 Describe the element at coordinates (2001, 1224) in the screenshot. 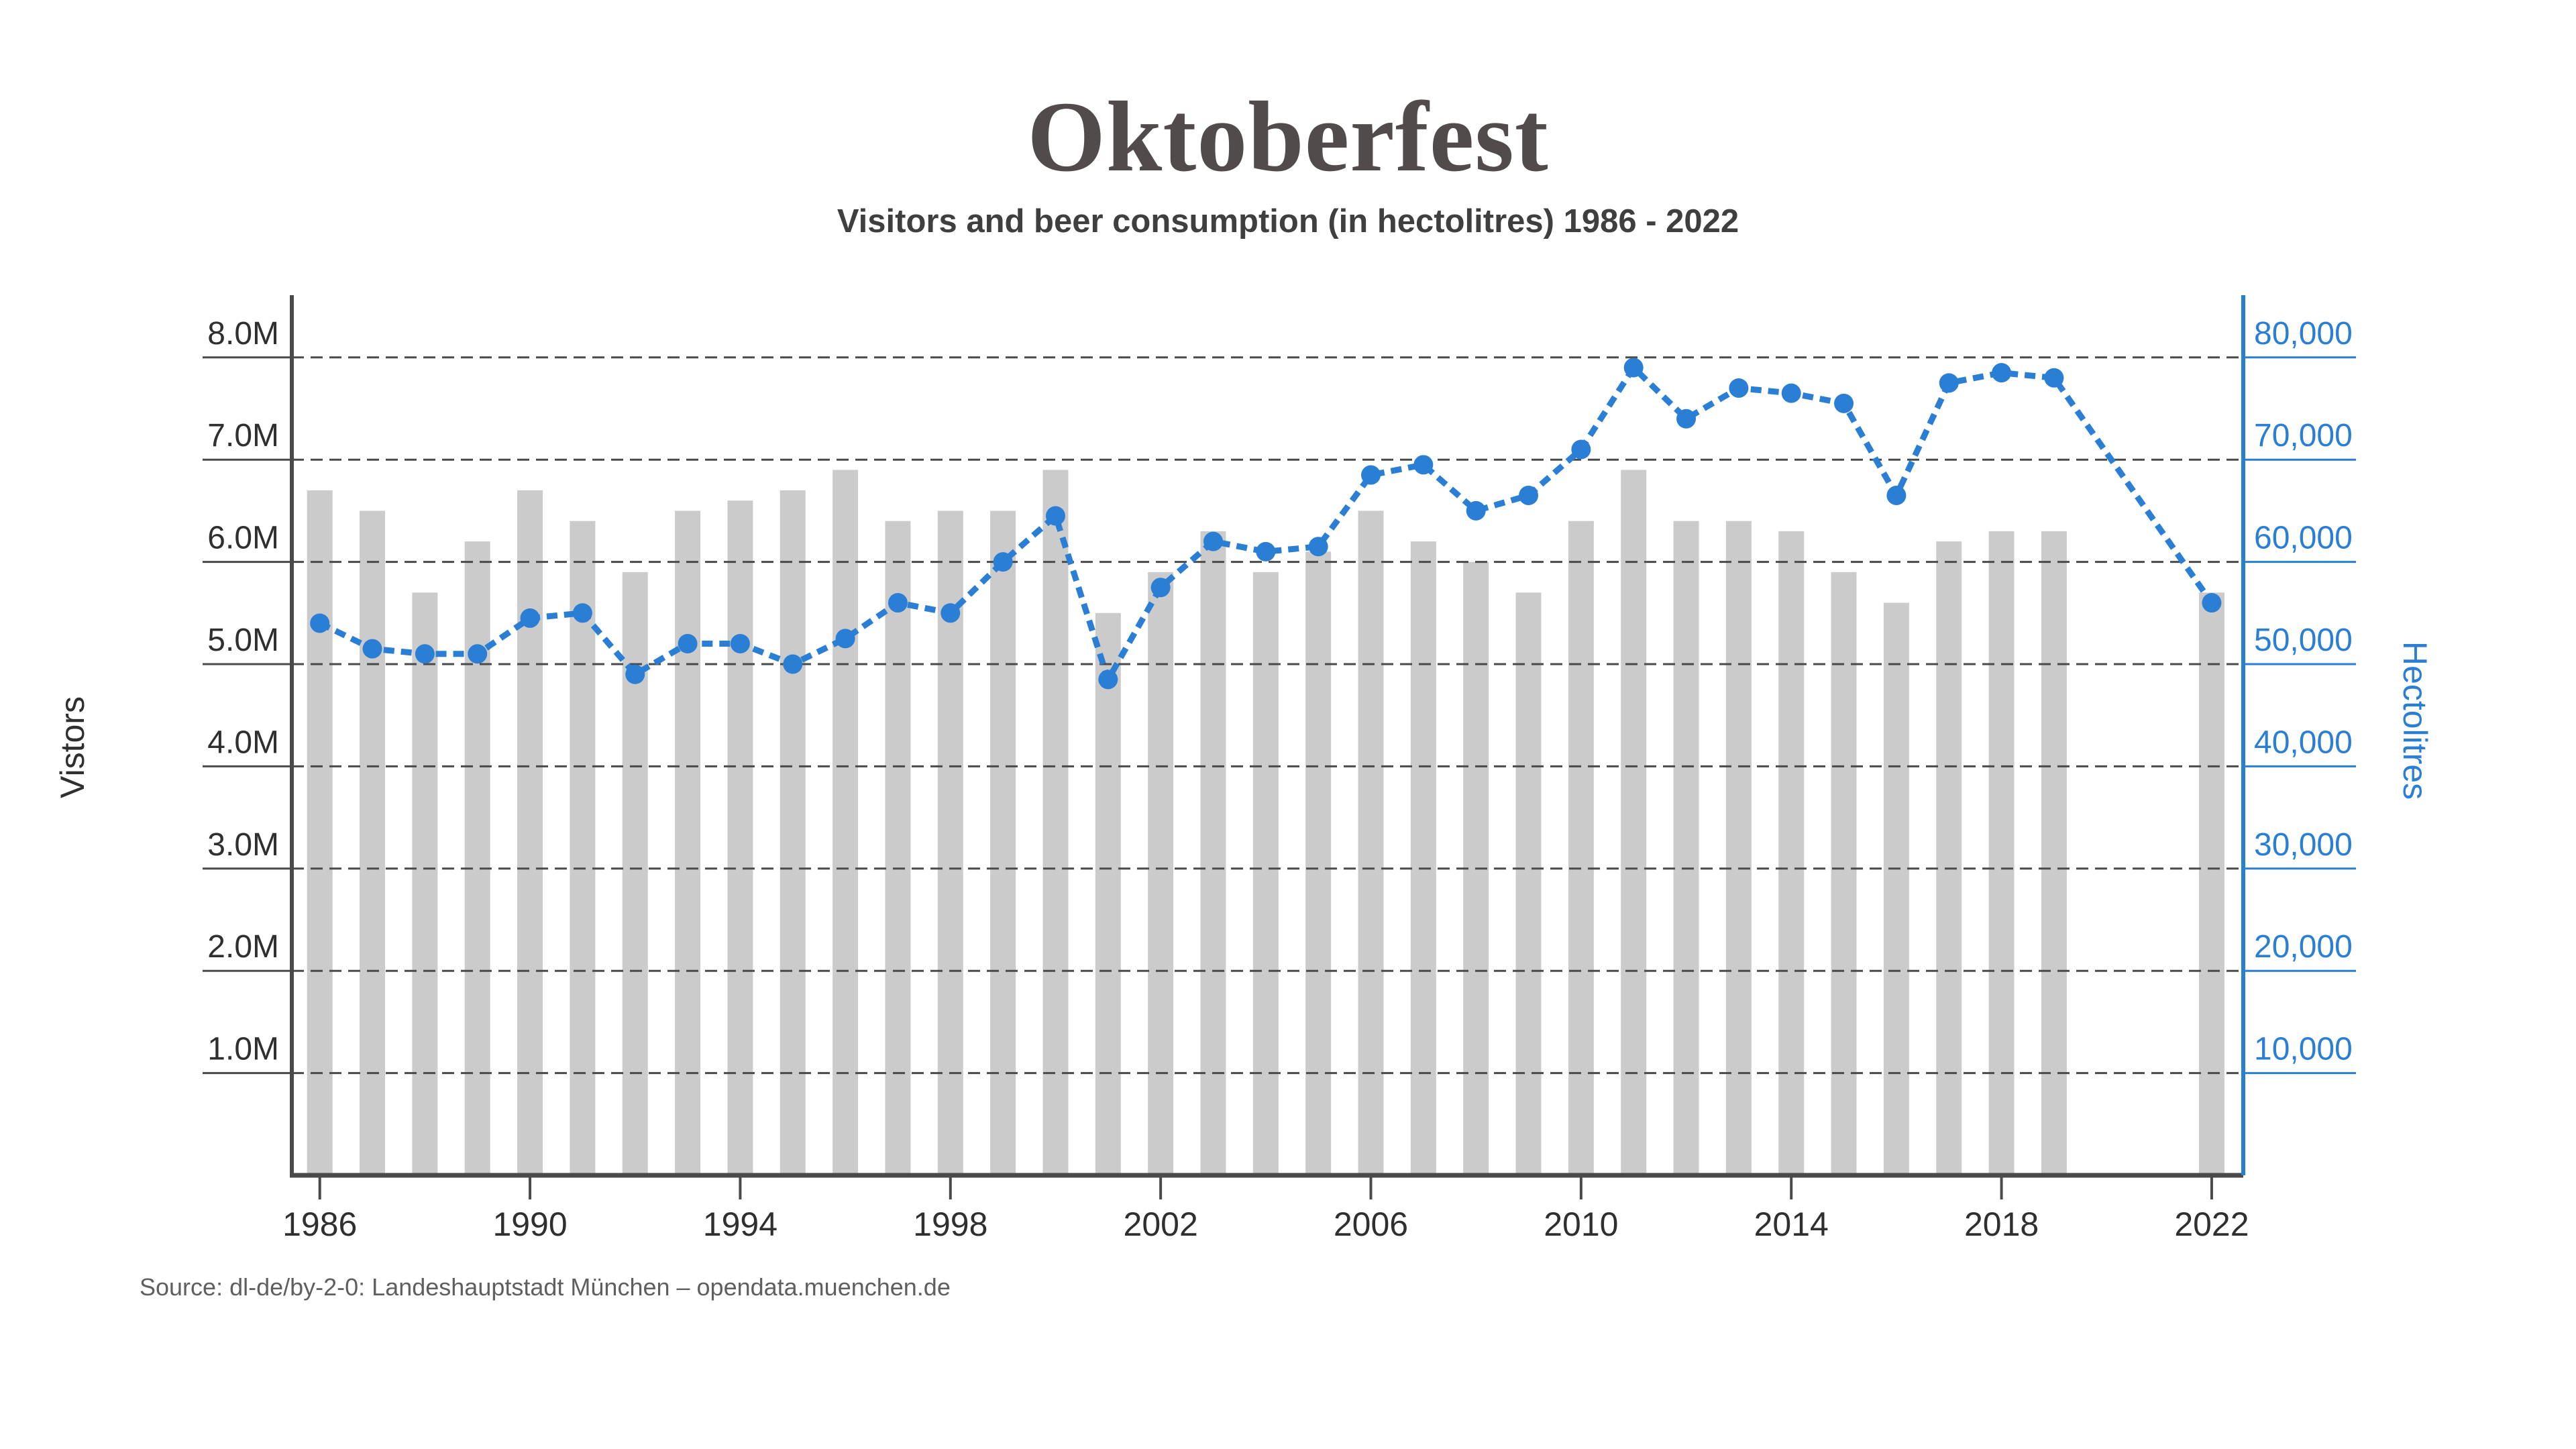

I see `x-tick-label: 2018` at that location.